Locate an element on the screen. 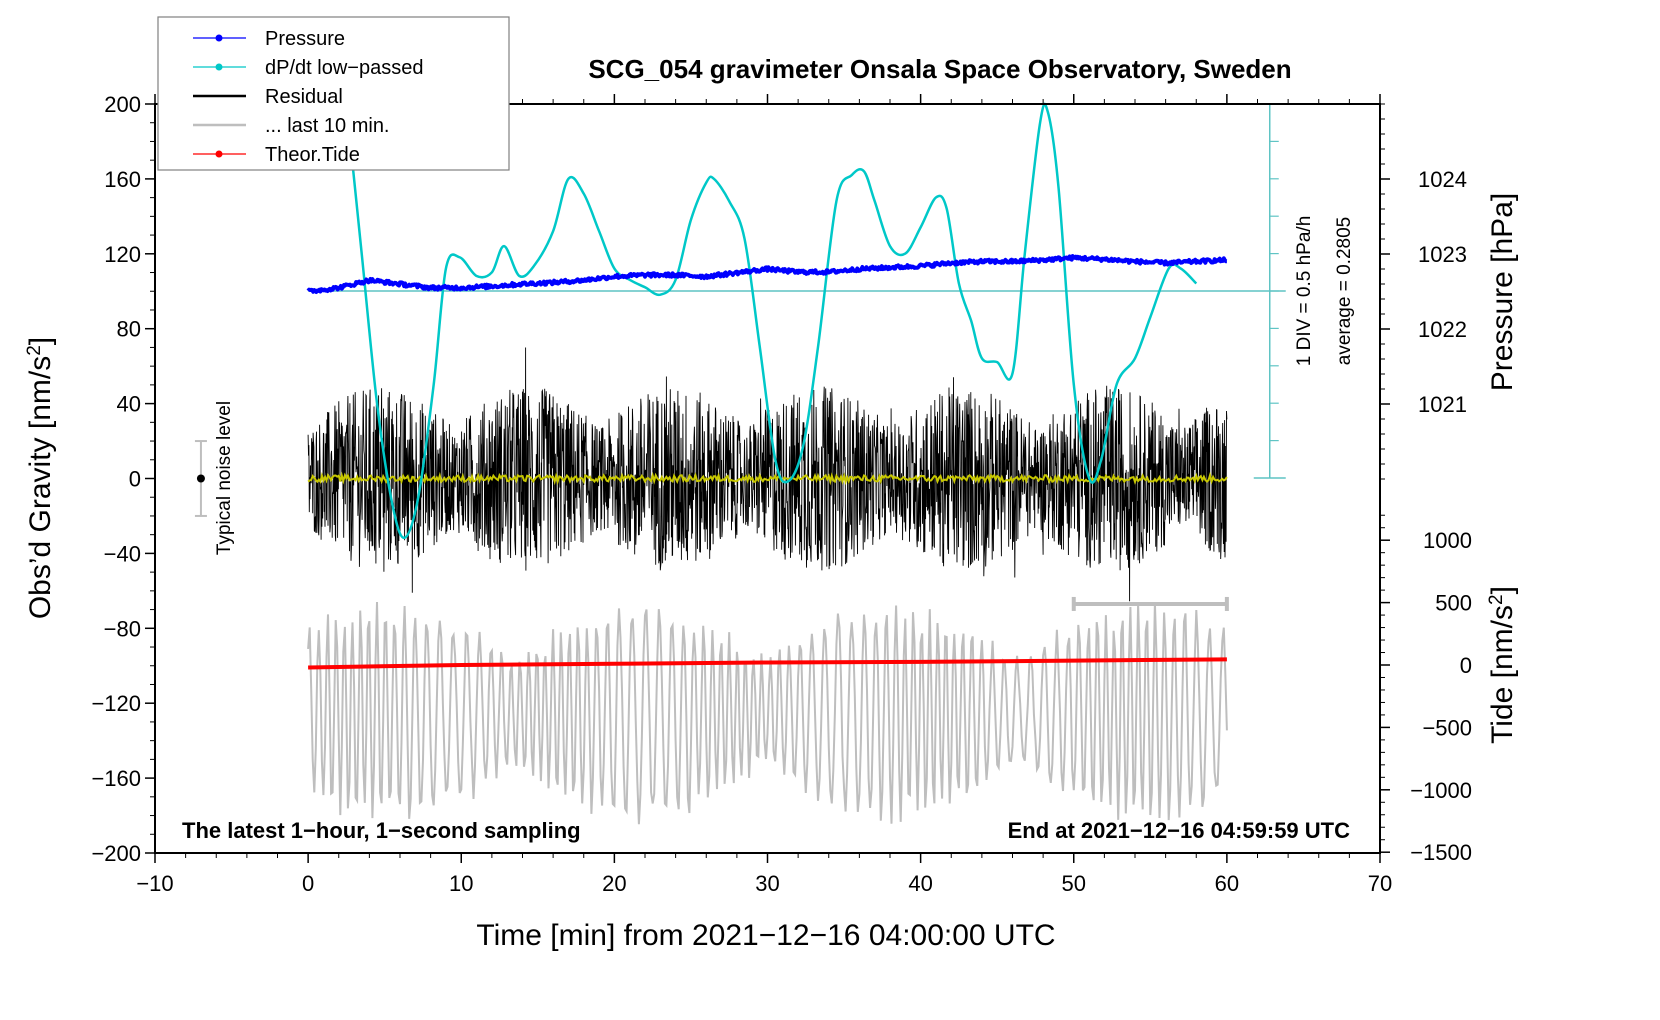 This screenshot has height=1020, width=1660. annotation-end-time: End at 2021−12−16 04:59:59 UTC is located at coordinates (1179, 830).